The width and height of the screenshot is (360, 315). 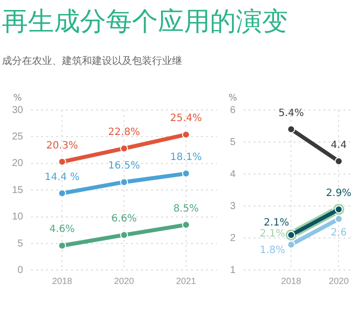 I want to click on data-label: 20.3%, so click(x=62, y=146).